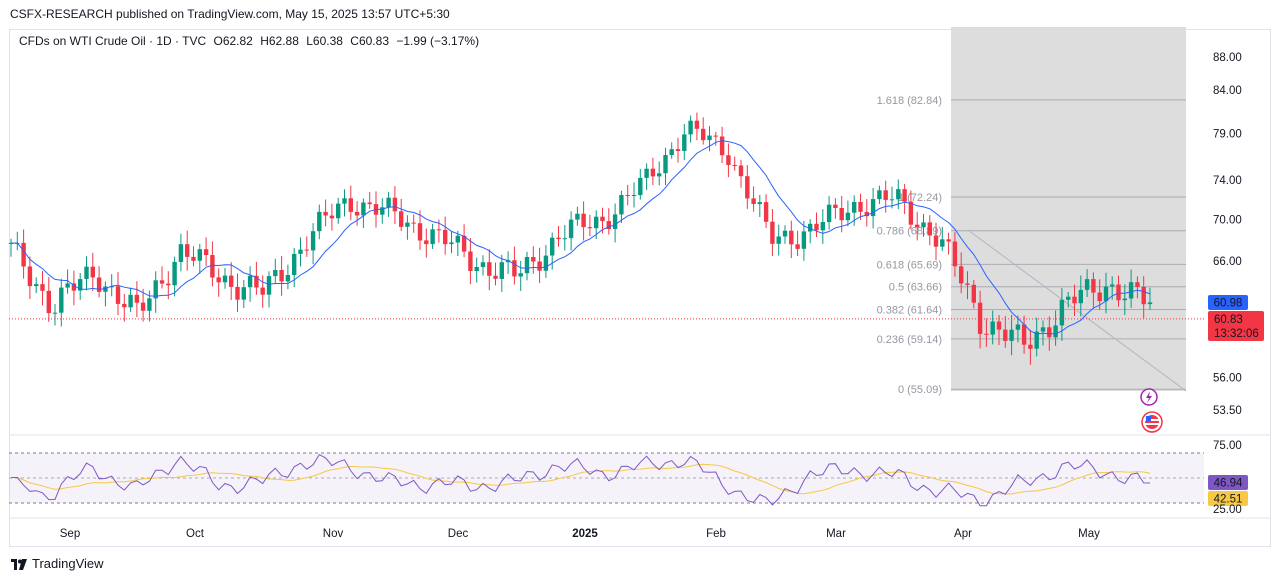 The width and height of the screenshot is (1281, 582). I want to click on ohlc-high: H62.88, so click(279, 41).